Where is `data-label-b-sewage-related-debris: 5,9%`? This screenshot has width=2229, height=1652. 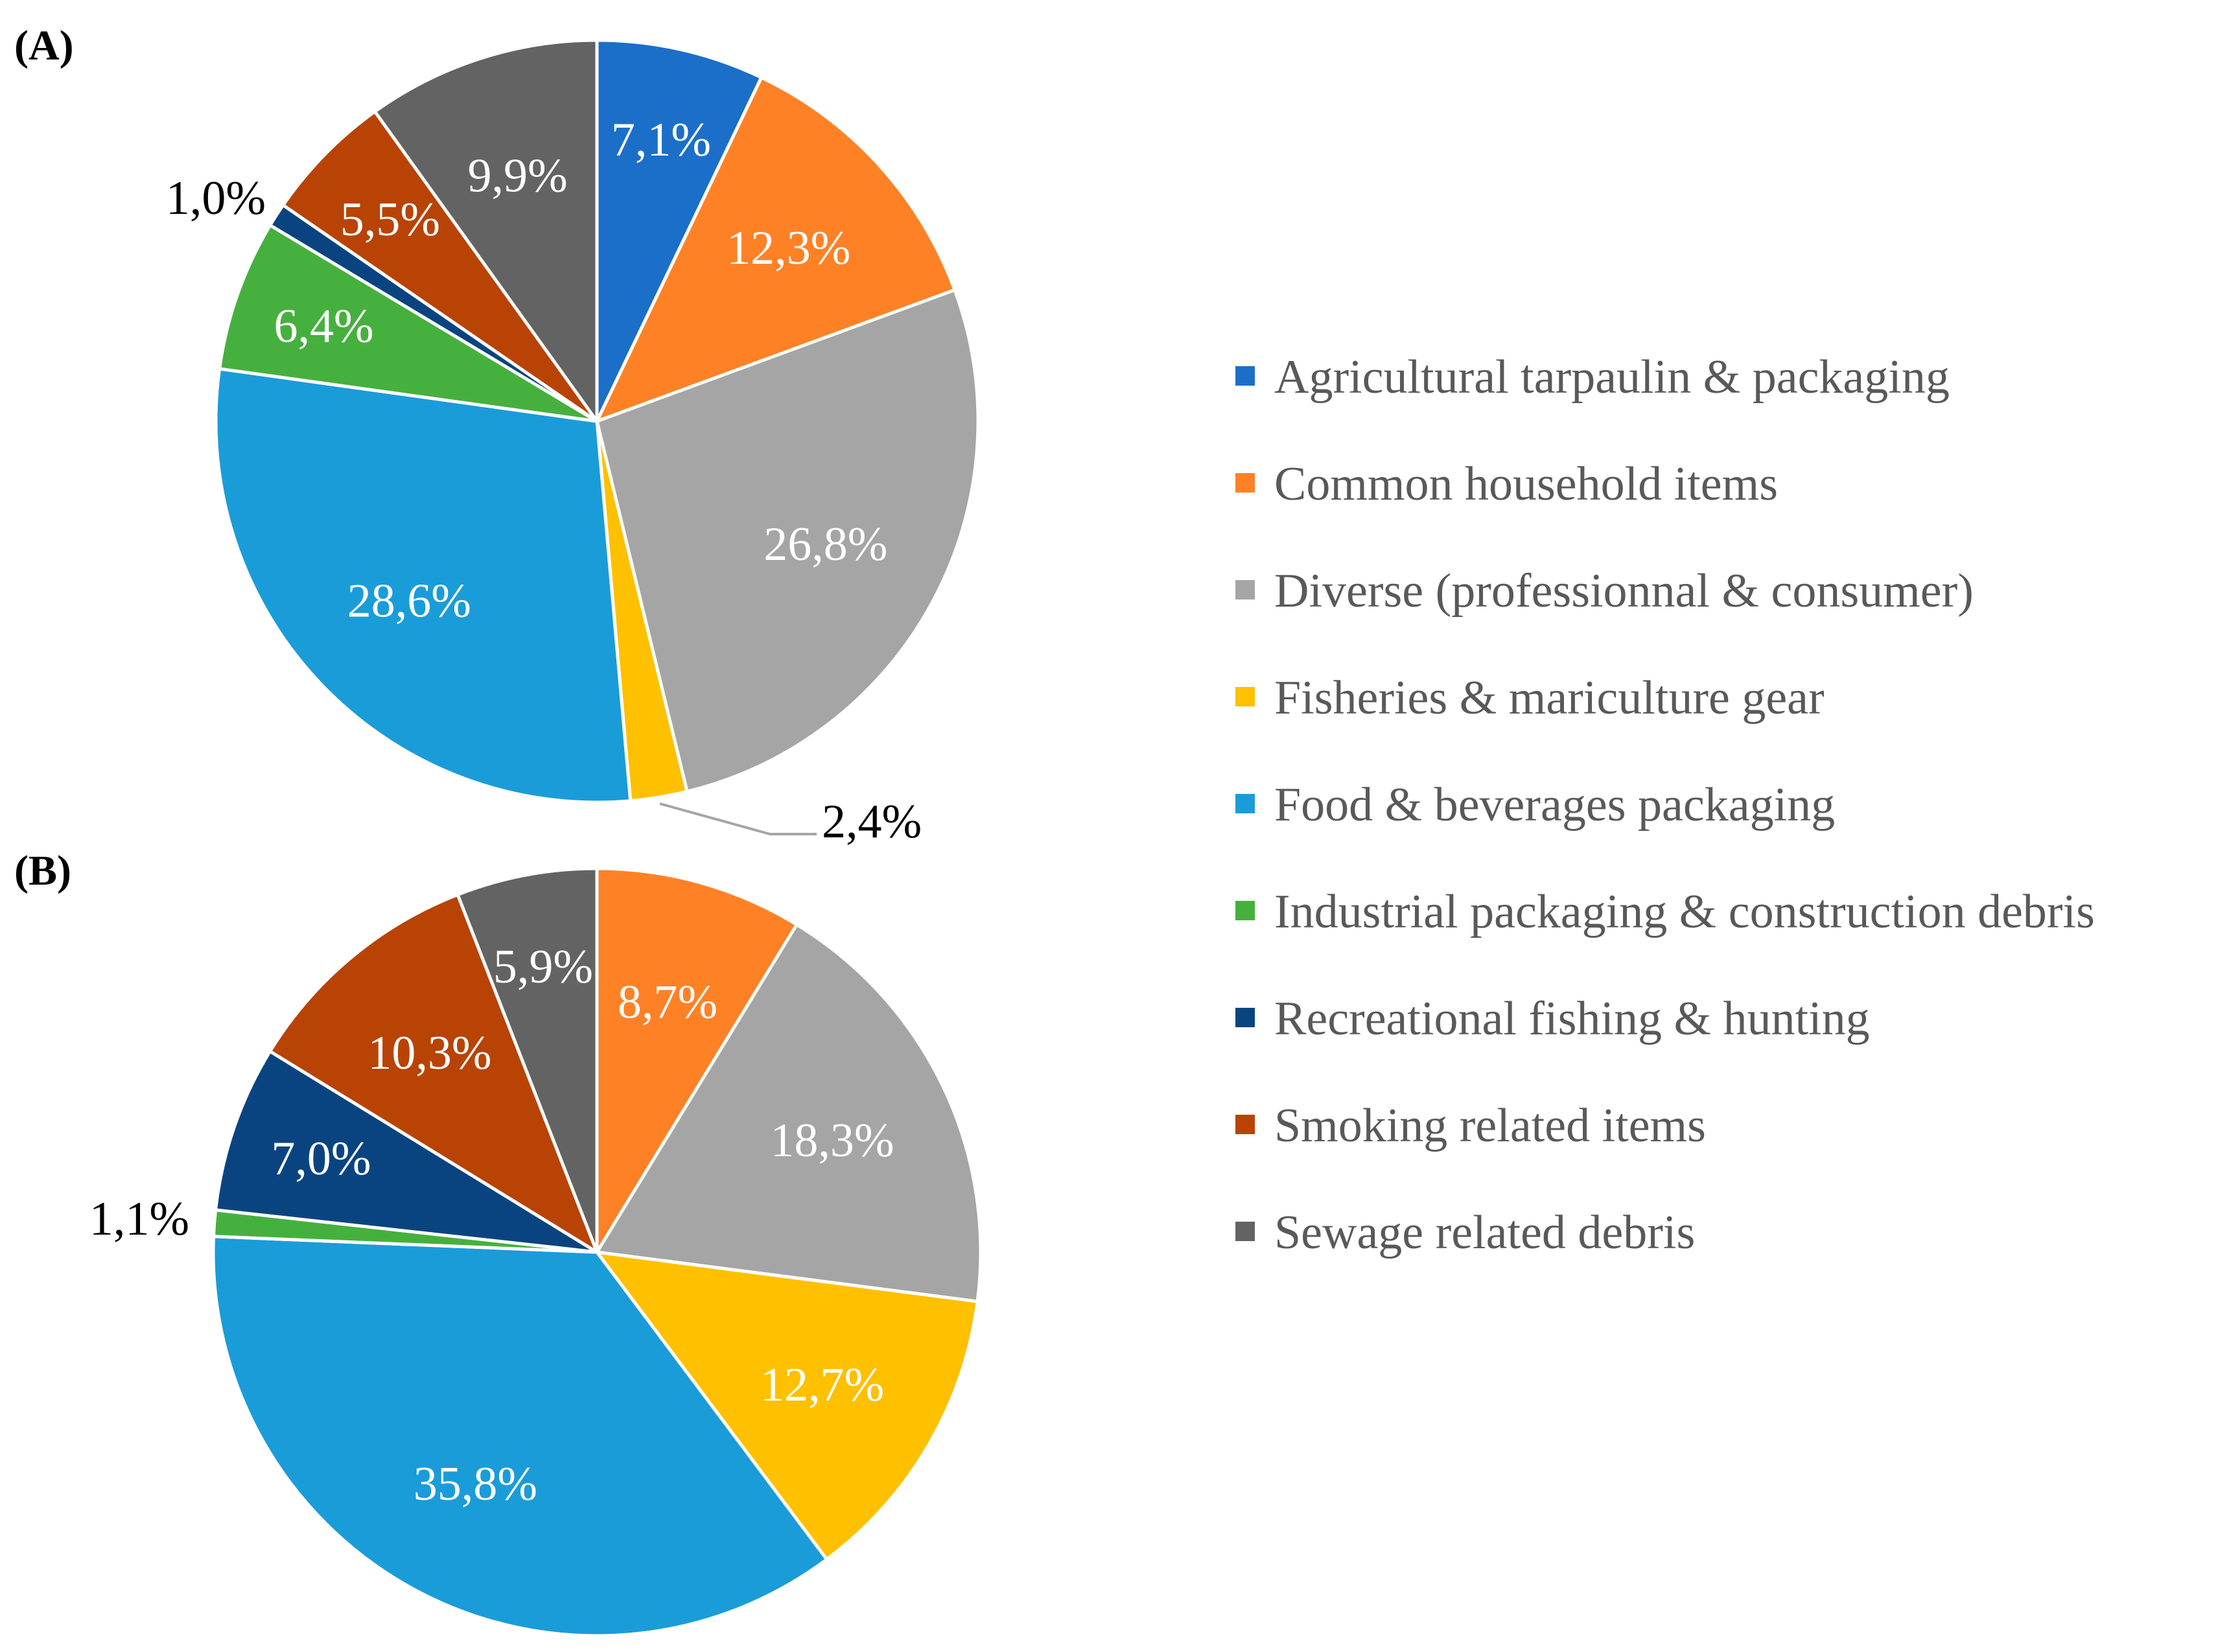 data-label-b-sewage-related-debris: 5,9% is located at coordinates (543, 967).